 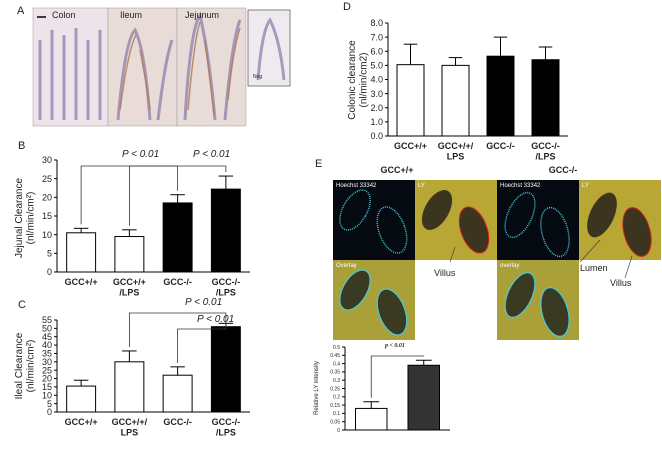 I want to click on y-tick-label: 0.15, so click(x=335, y=406).